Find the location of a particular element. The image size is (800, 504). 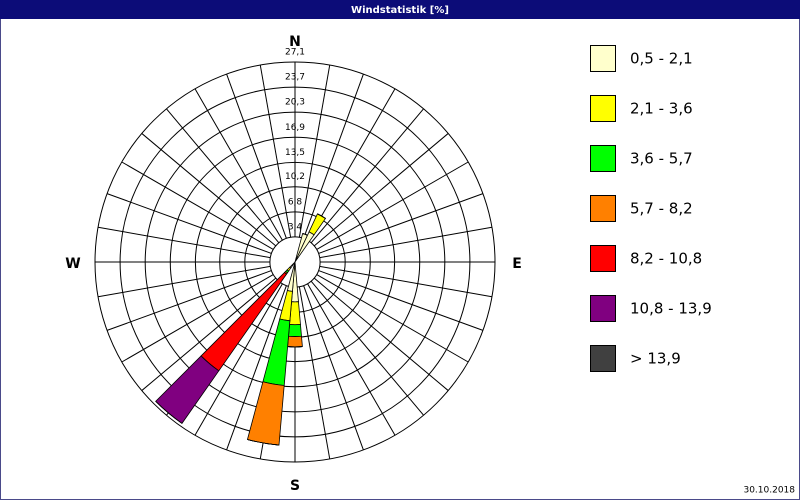

r-tick-label: 20,3 is located at coordinates (295, 103).